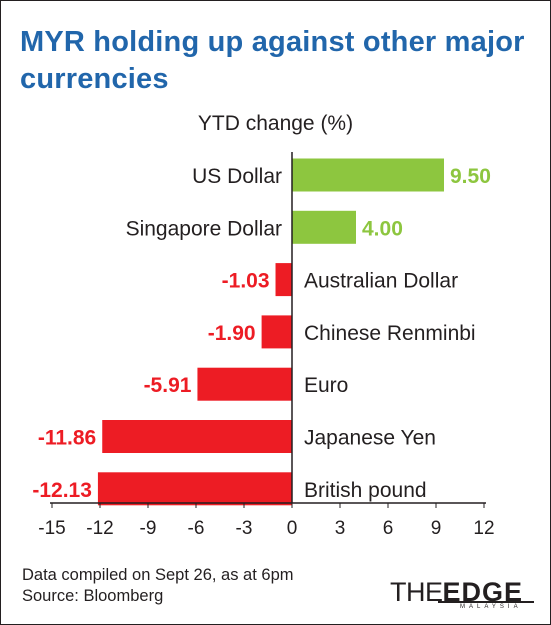 The width and height of the screenshot is (551, 625). What do you see at coordinates (99, 528) in the screenshot?
I see `x-tick-label: -12` at bounding box center [99, 528].